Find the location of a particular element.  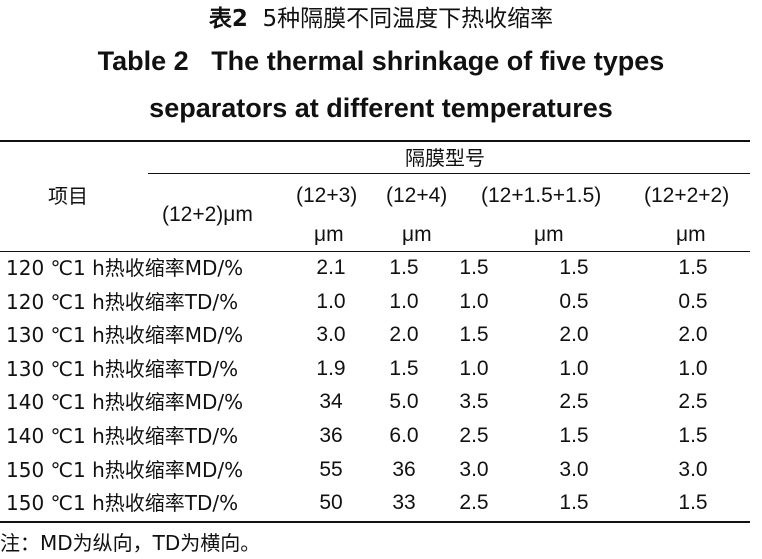

table-caption-cn: 5种隔膜不同温度下热收缩率 is located at coordinates (408, 19).